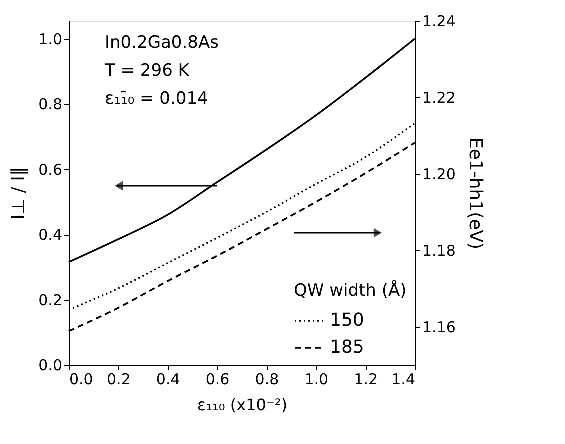 The height and width of the screenshot is (444, 565). I want to click on y-axis-title: I⊥ / I∥, so click(19, 193).